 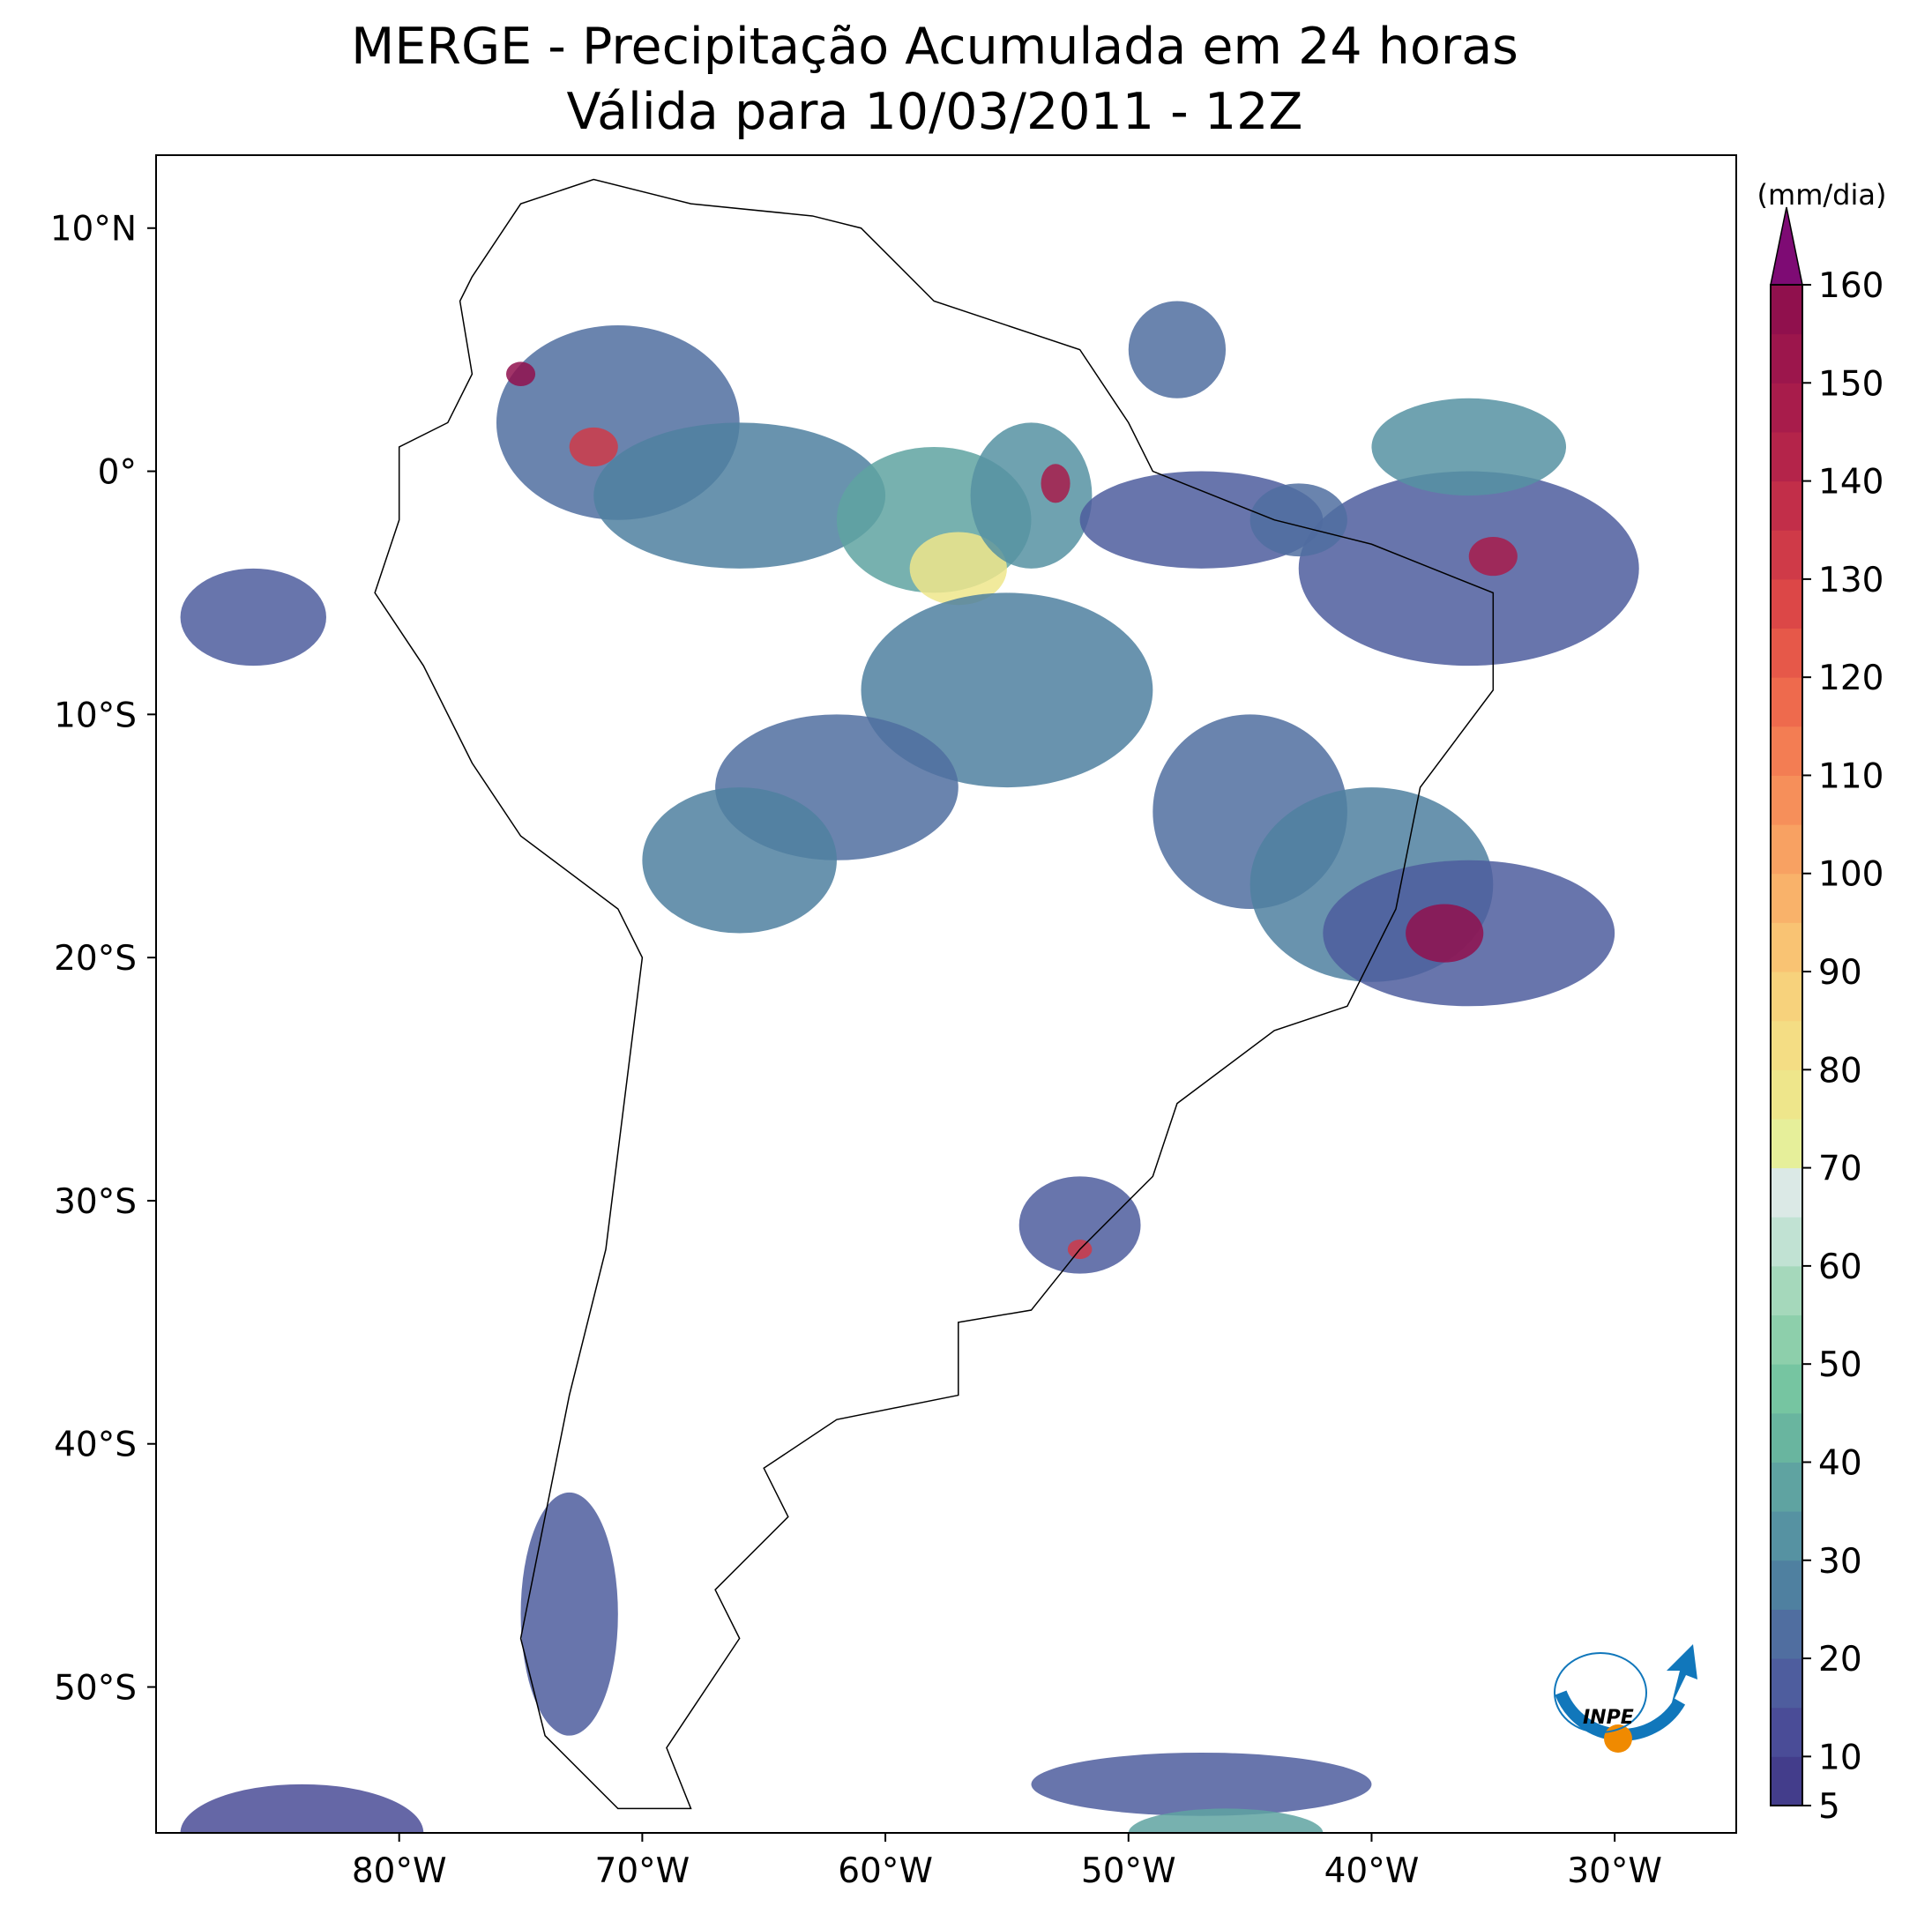 What do you see at coordinates (95, 1445) in the screenshot?
I see `y-tick-label: 40°S` at bounding box center [95, 1445].